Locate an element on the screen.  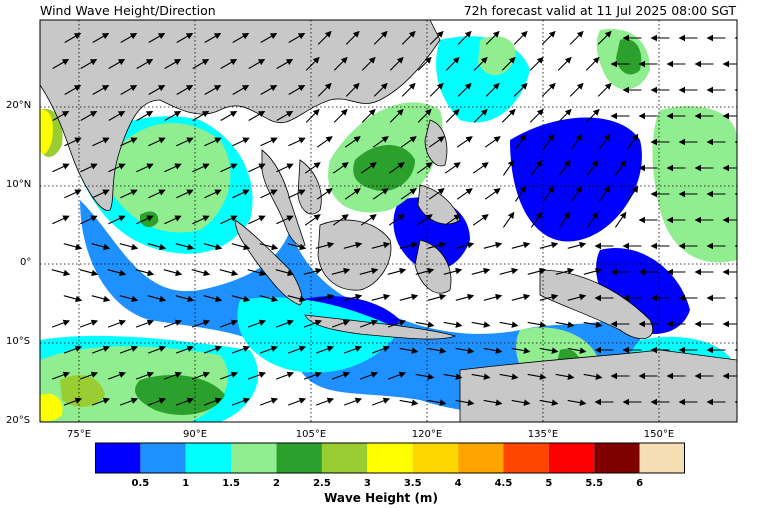
lon-label-135e: 135°E is located at coordinates (543, 434).